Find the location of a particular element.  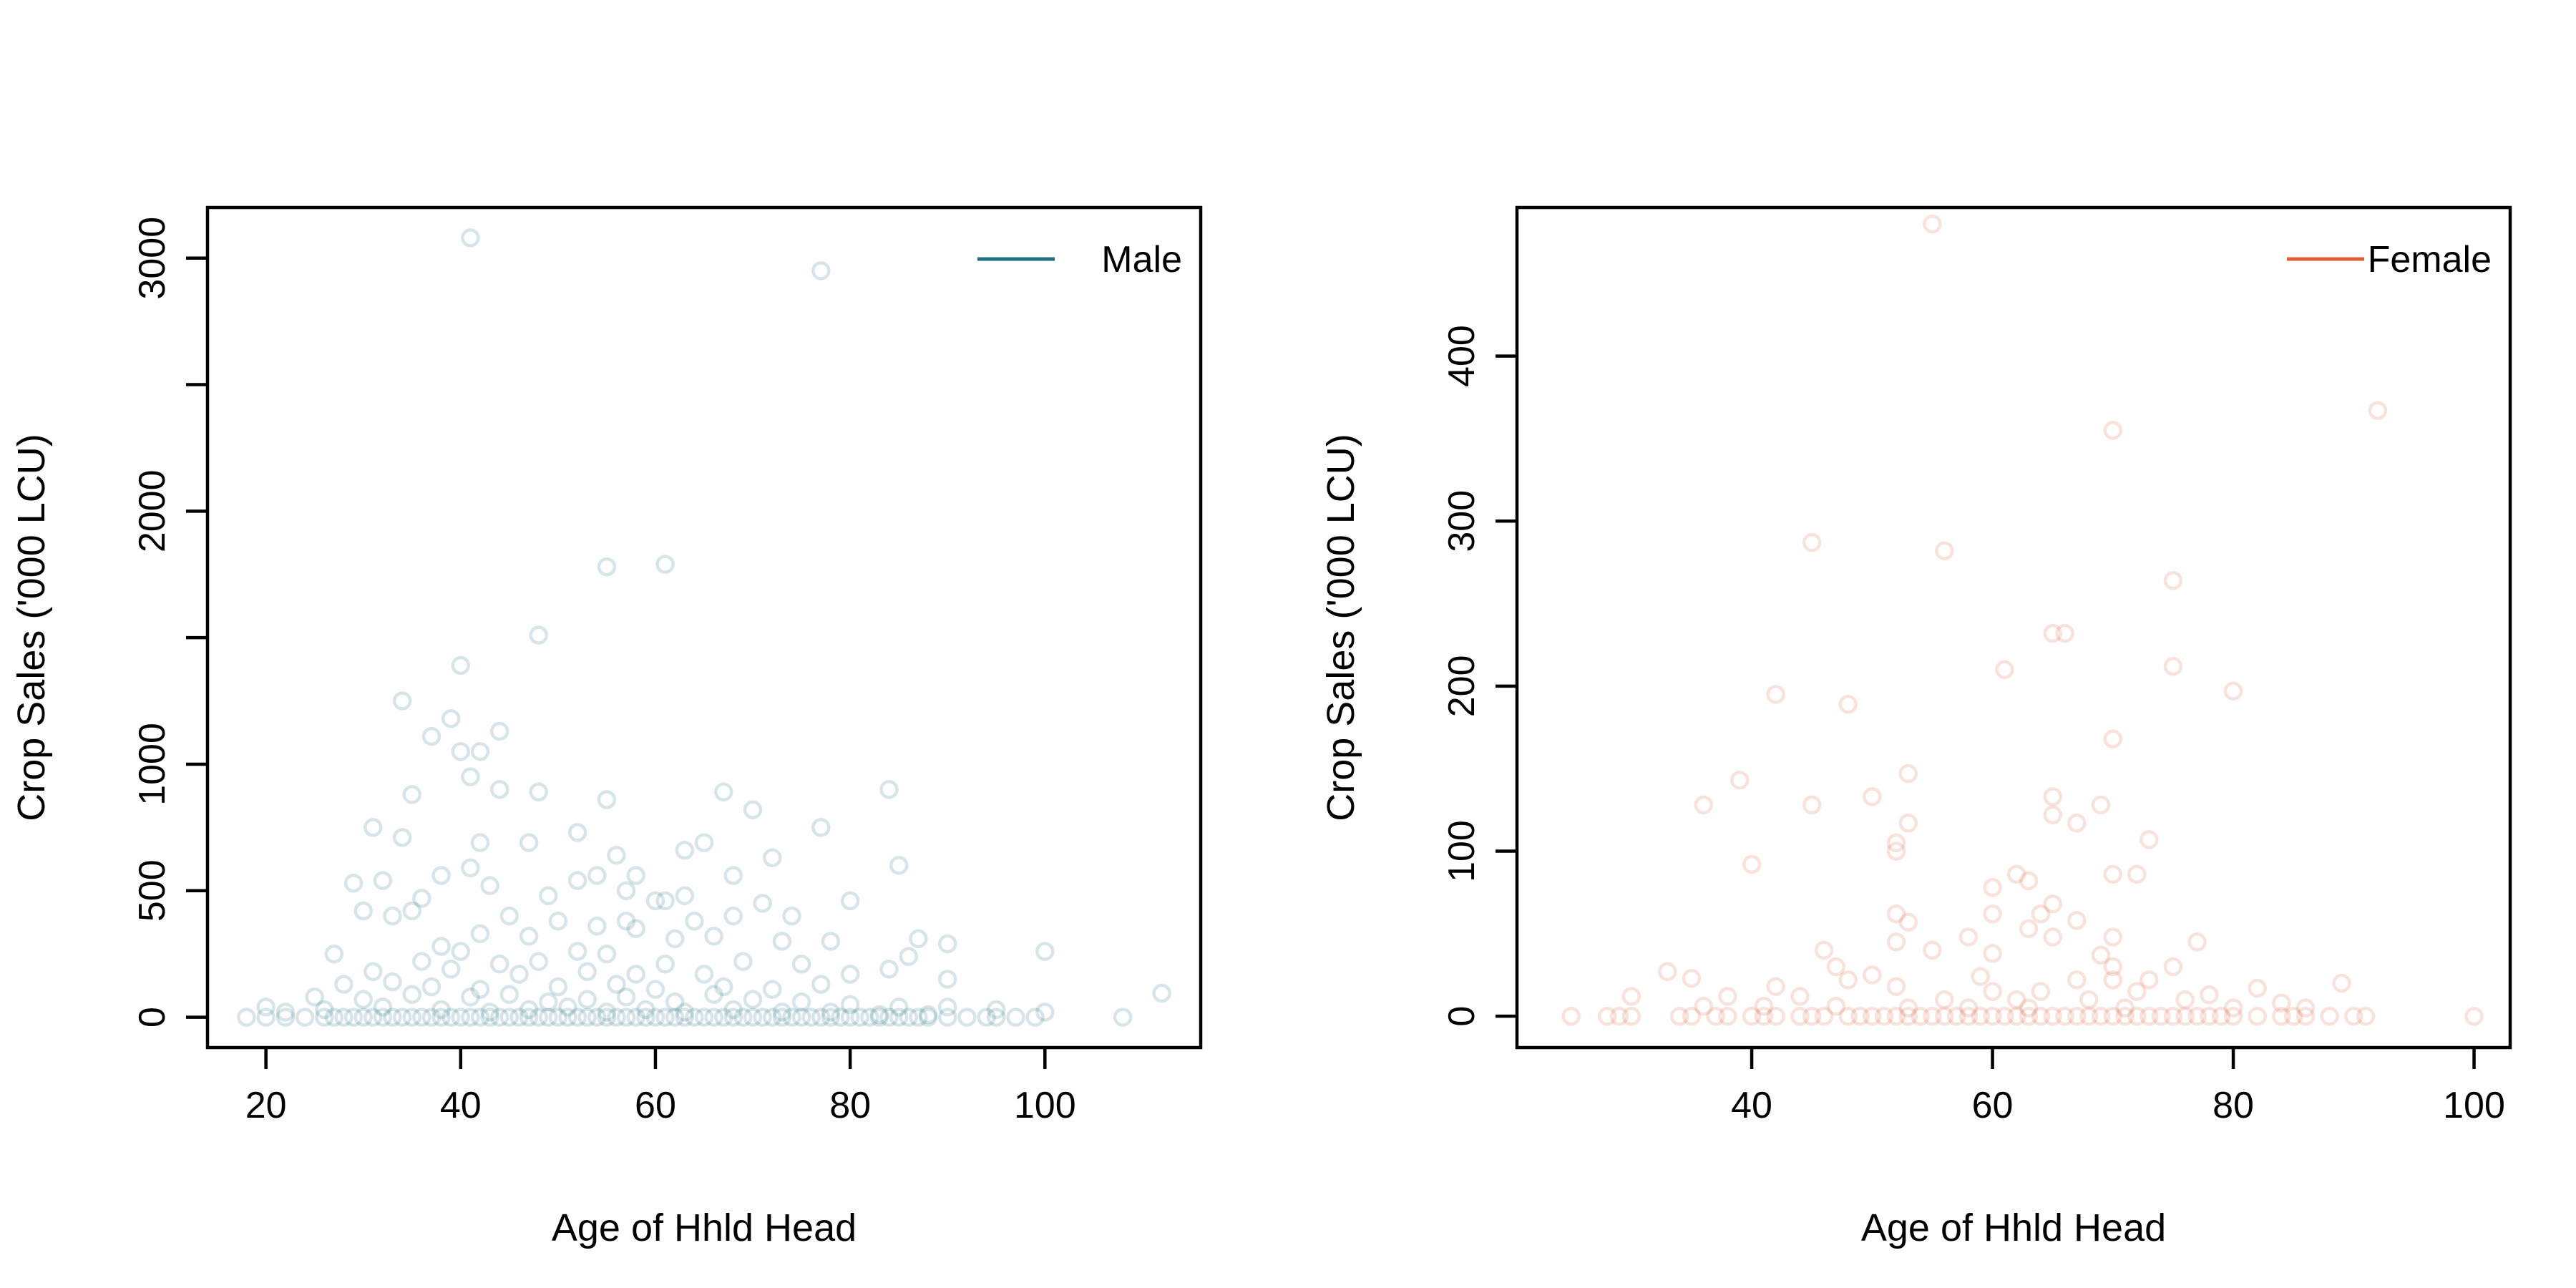

female-x-tick-label: 80 is located at coordinates (2233, 1105).